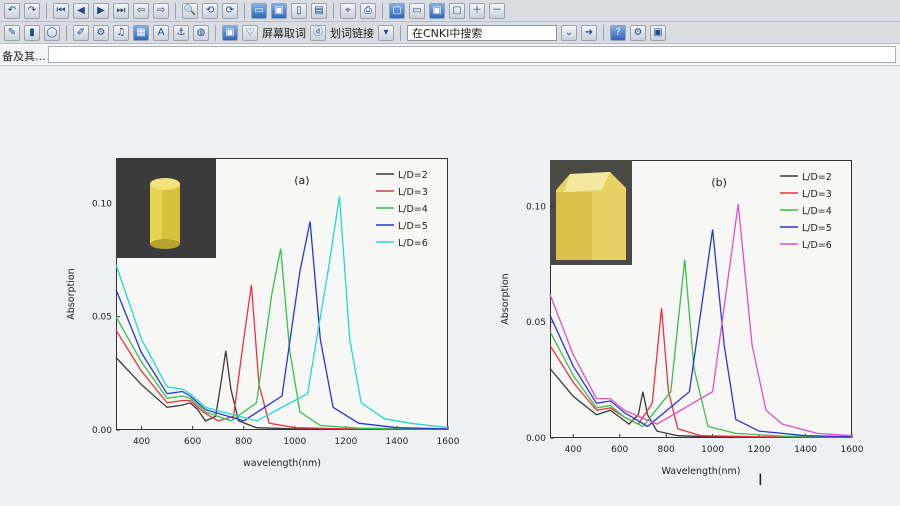 The height and width of the screenshot is (506, 900). Describe the element at coordinates (101, 10) in the screenshot. I see `next-page-icon: ▶` at that location.